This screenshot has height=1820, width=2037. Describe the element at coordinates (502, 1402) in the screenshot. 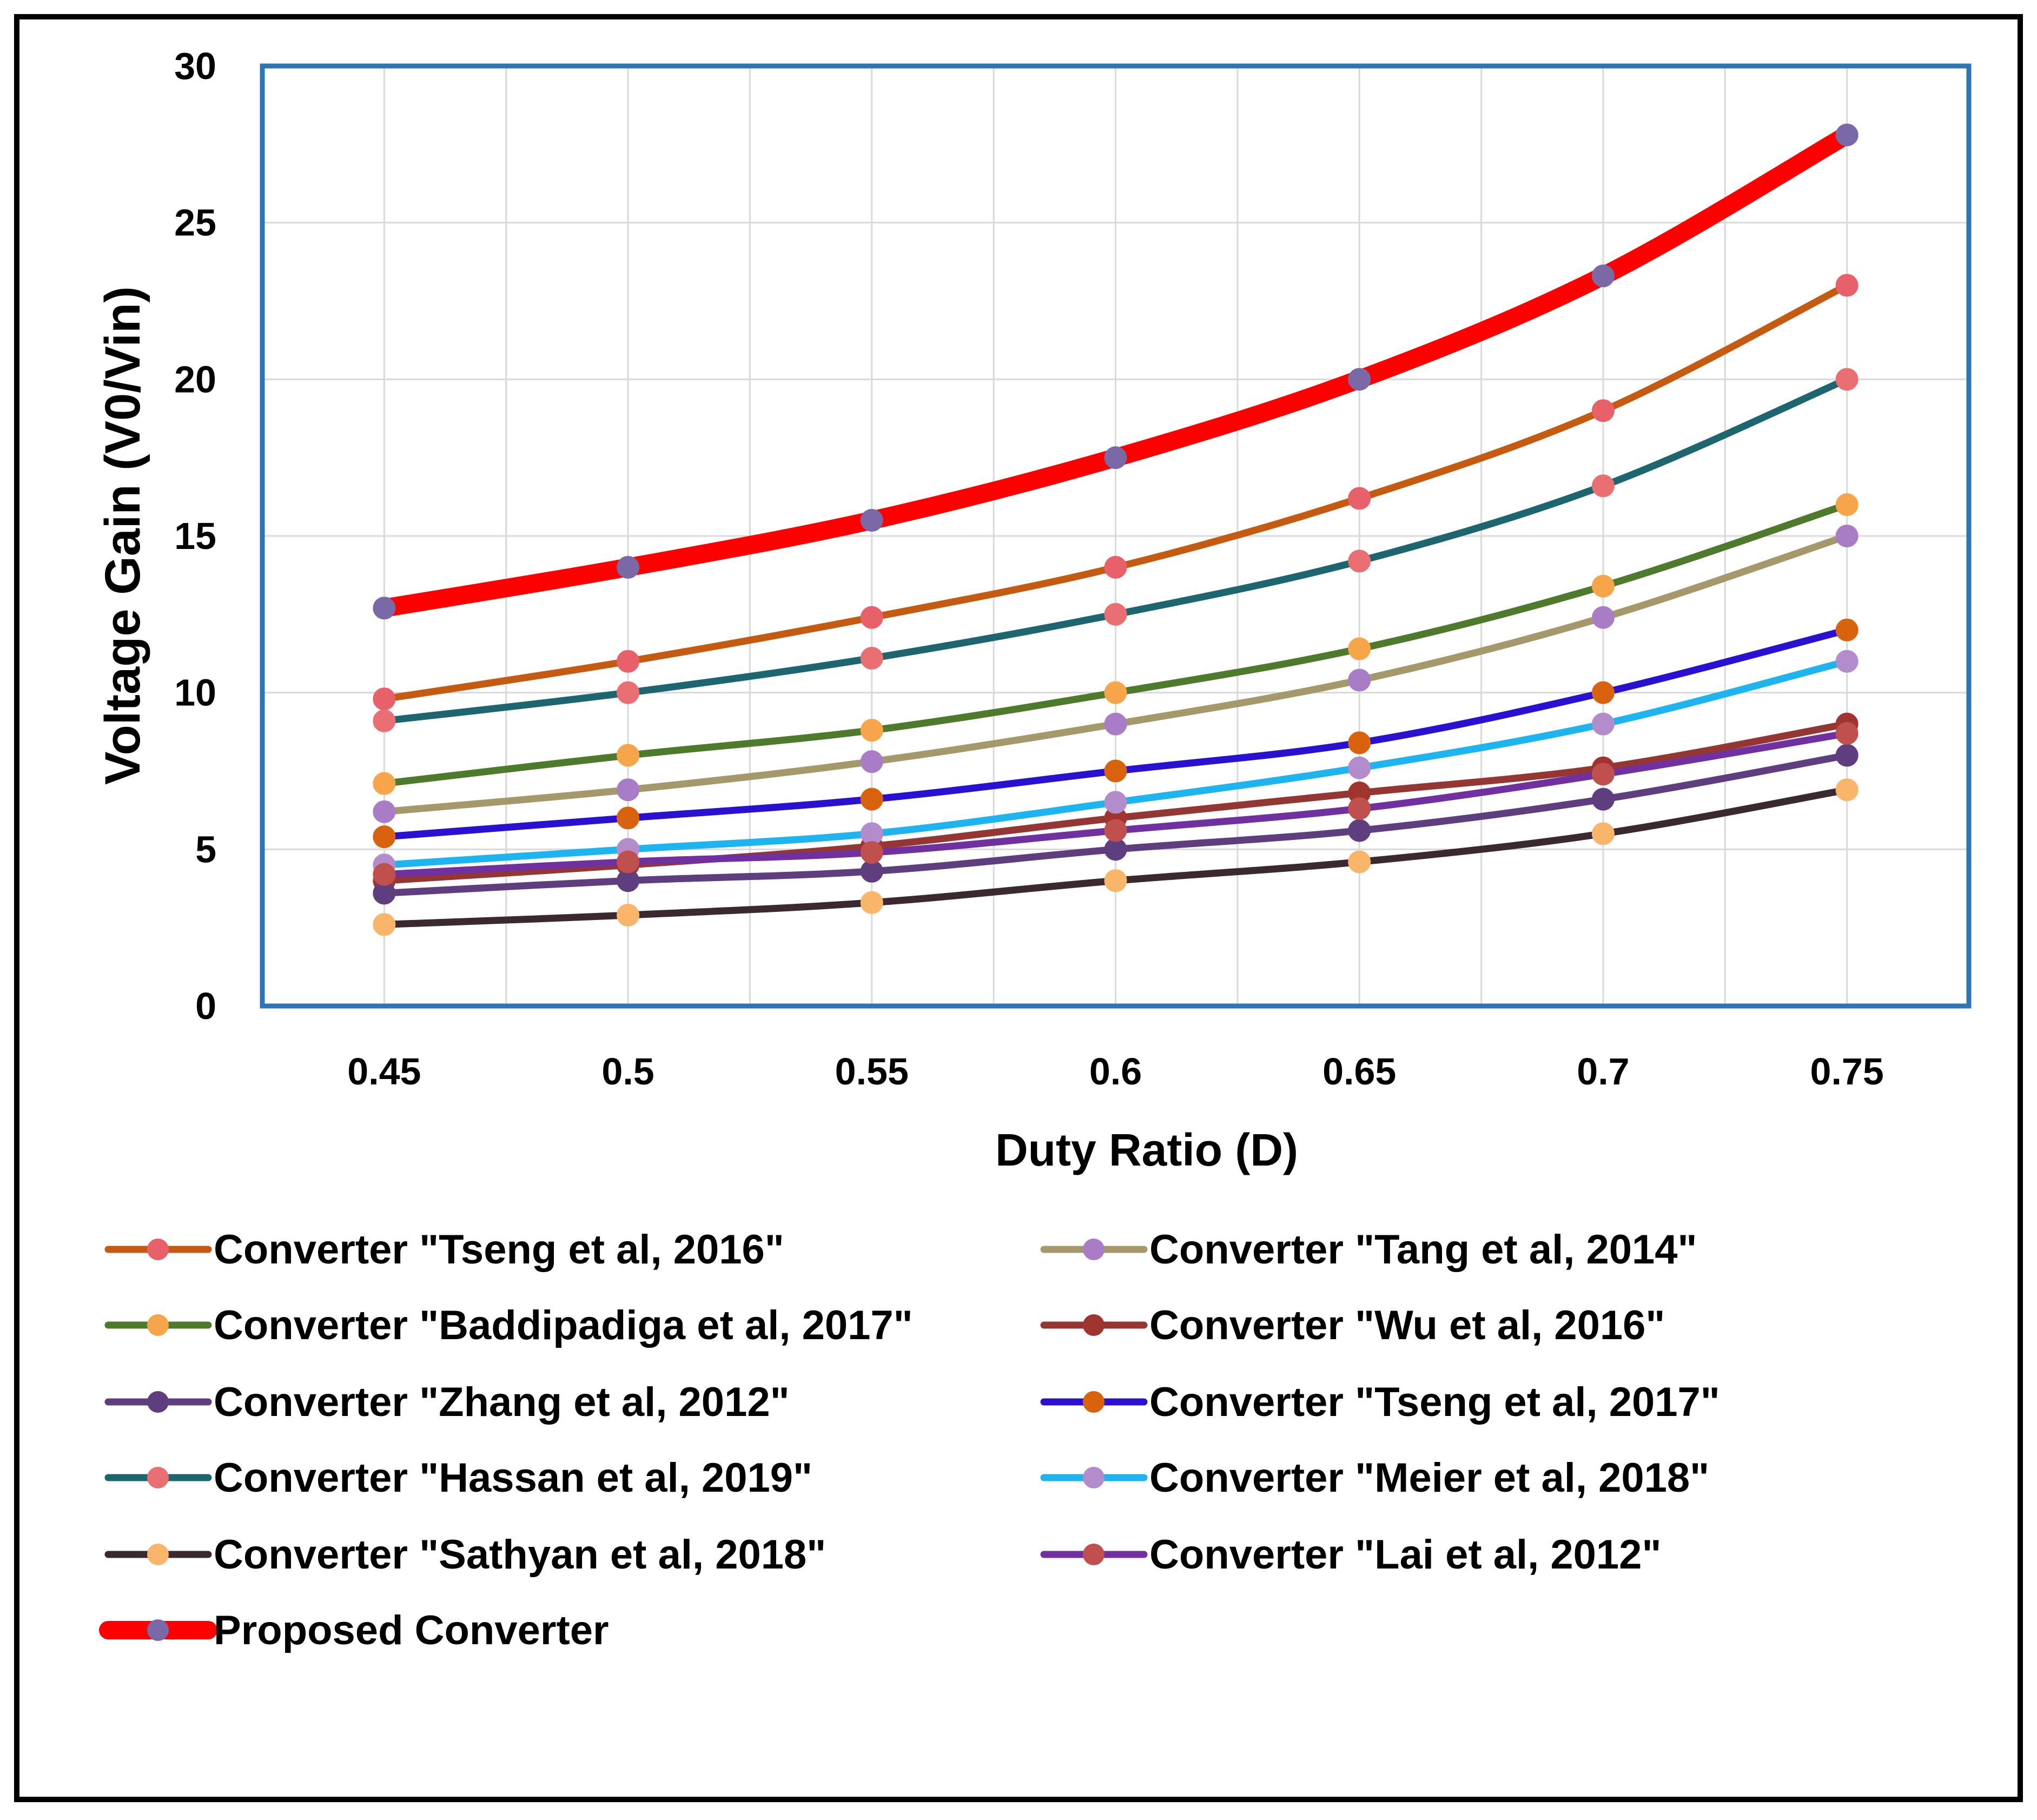

I see `legend-label: Converter "Zhang et al, 2012"` at that location.